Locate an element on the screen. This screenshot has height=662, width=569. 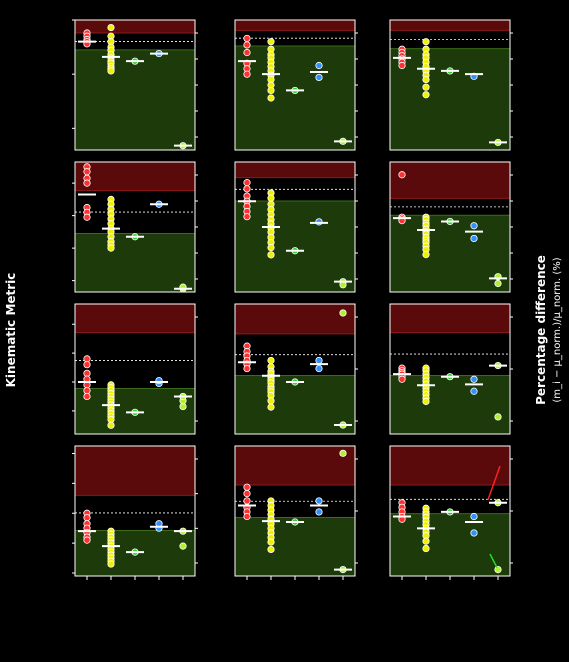
right-axis-formula: (m_i − μ_norm.)/μ_norm. (%) is located at coordinates (557, 329).